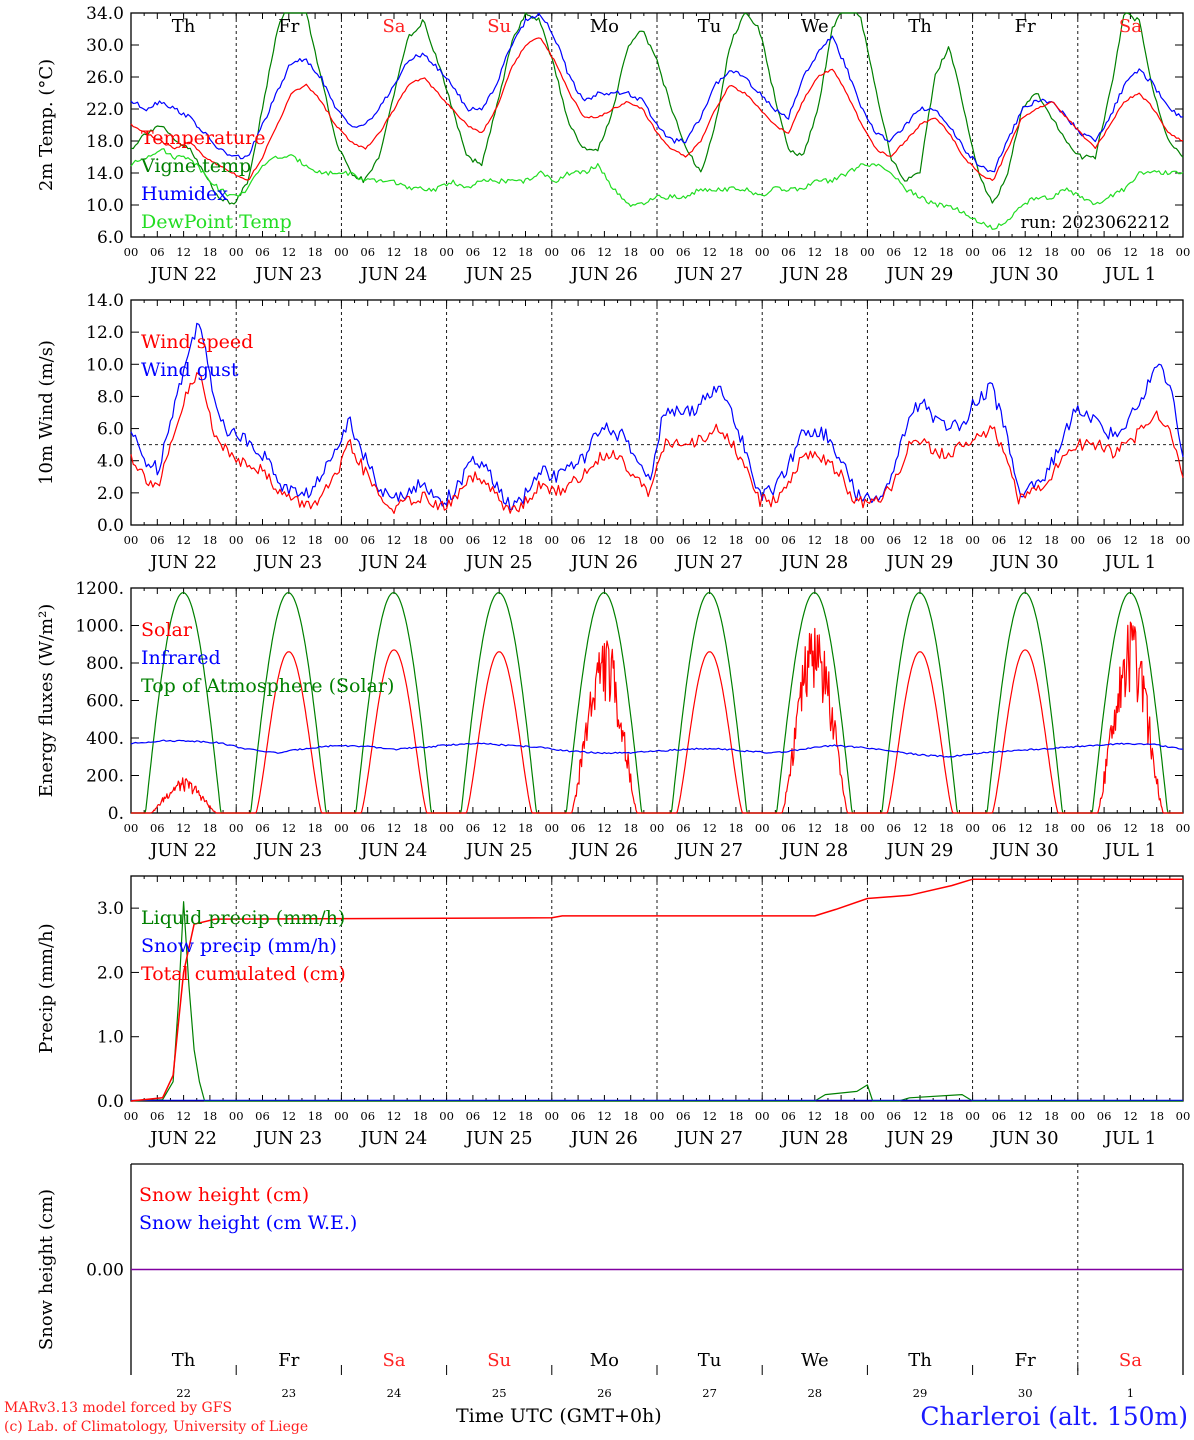  Describe the element at coordinates (394, 1393) in the screenshot. I see `date-tick-label: 24` at that location.